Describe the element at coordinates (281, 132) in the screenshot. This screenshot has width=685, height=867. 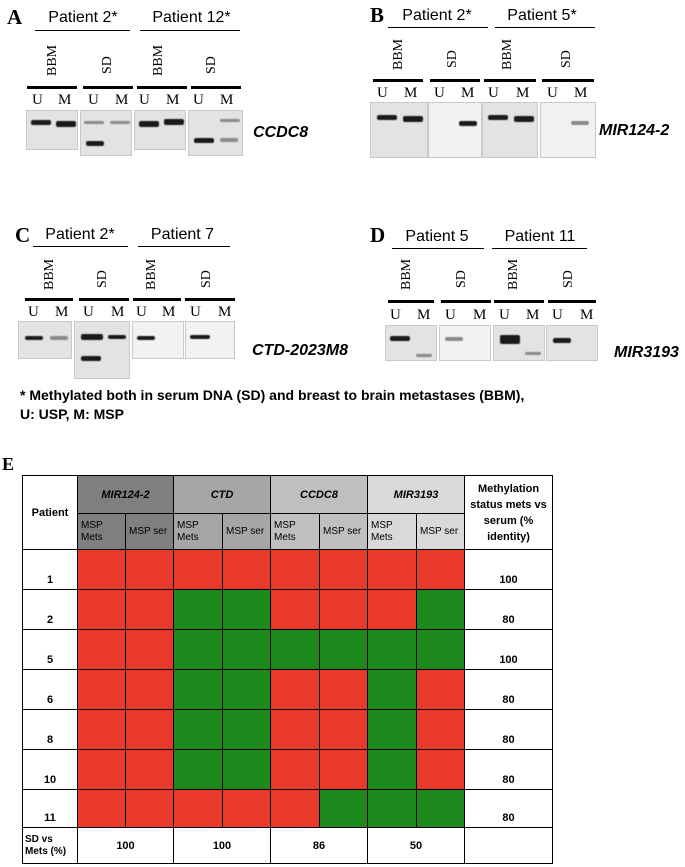
I see `gene-label: CCDC8` at that location.